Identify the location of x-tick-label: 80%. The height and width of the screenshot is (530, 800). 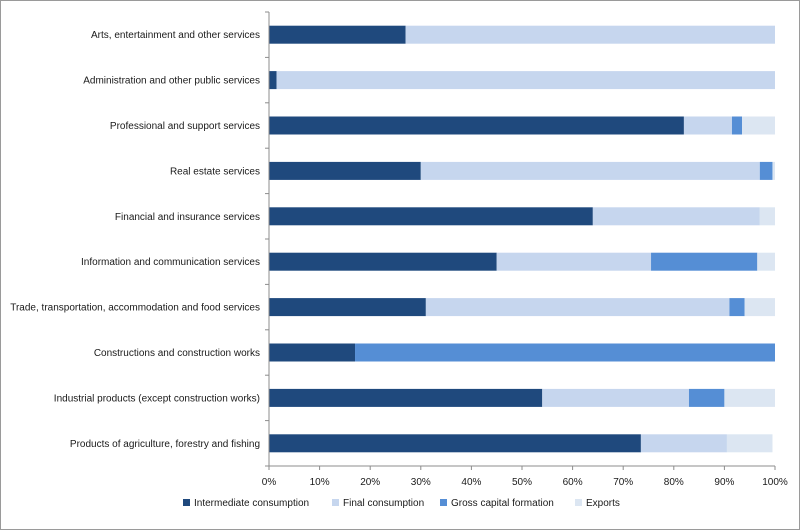
(674, 482).